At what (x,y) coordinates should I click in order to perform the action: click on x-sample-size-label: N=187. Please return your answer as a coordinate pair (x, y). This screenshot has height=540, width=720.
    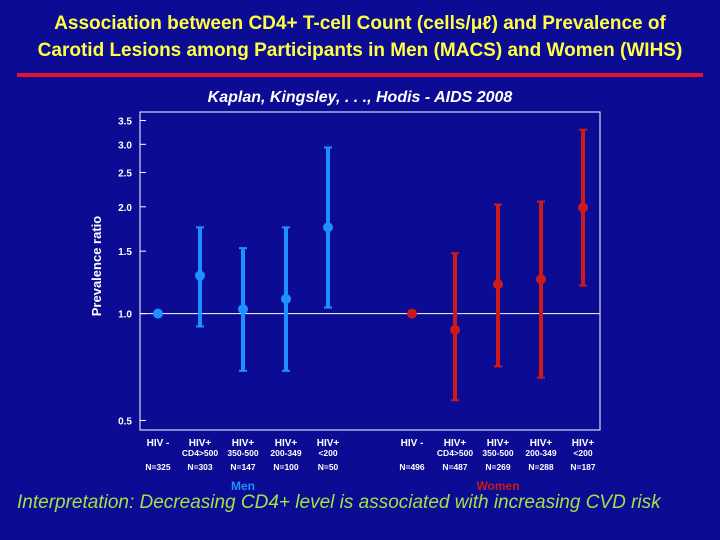
    Looking at the image, I should click on (583, 467).